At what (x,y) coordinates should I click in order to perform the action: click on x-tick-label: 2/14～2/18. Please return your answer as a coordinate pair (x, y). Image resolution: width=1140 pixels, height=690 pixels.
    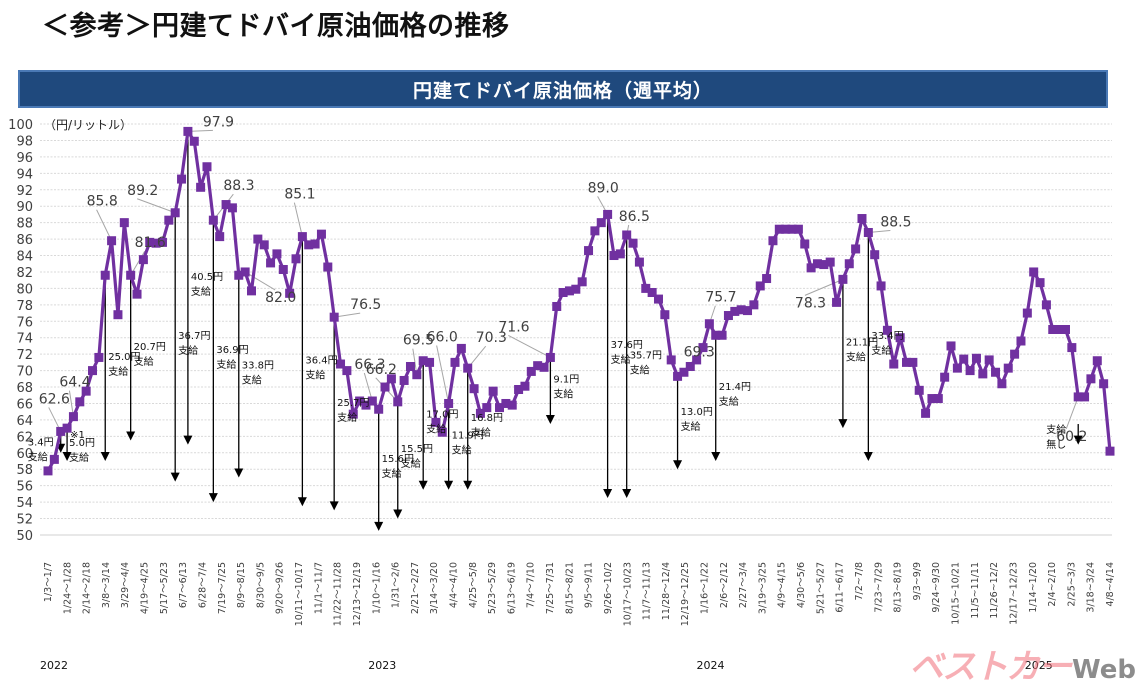
    Looking at the image, I should click on (87, 588).